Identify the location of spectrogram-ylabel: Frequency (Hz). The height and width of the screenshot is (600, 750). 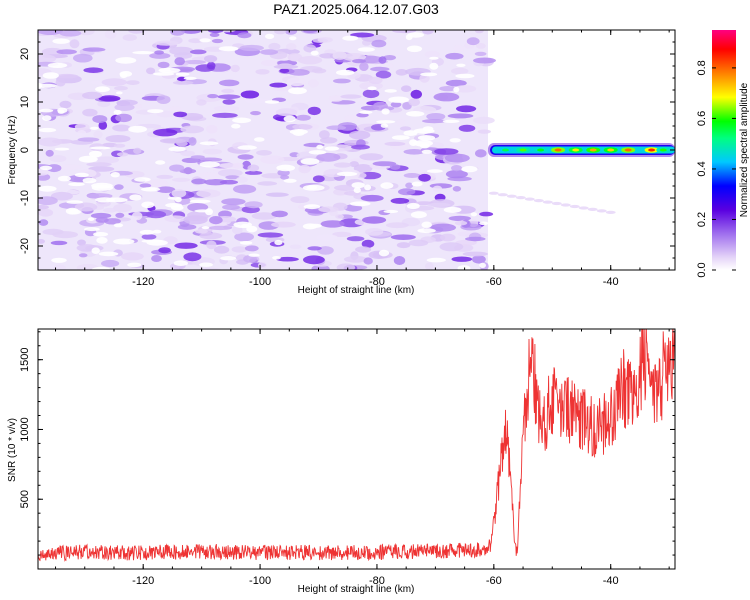
(12, 150).